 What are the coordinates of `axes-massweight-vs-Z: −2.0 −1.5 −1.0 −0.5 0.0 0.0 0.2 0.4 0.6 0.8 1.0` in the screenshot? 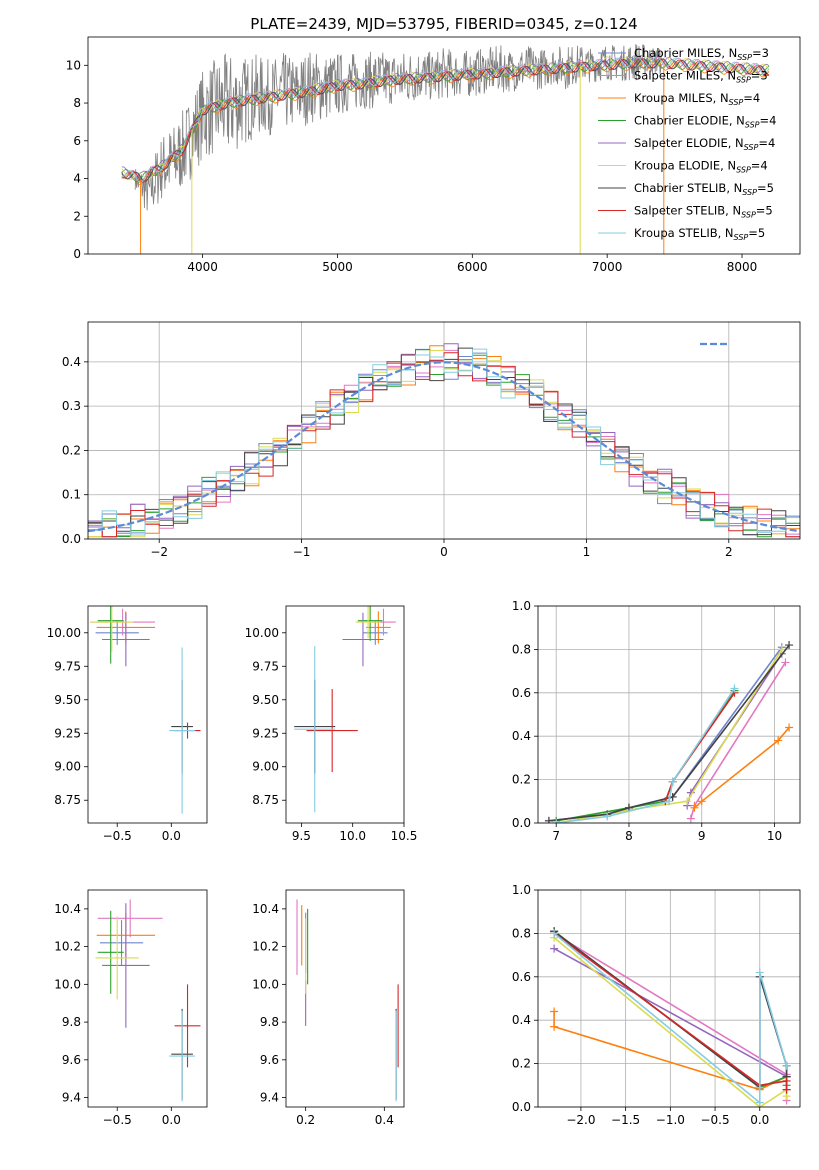 It's located at (656, 1005).